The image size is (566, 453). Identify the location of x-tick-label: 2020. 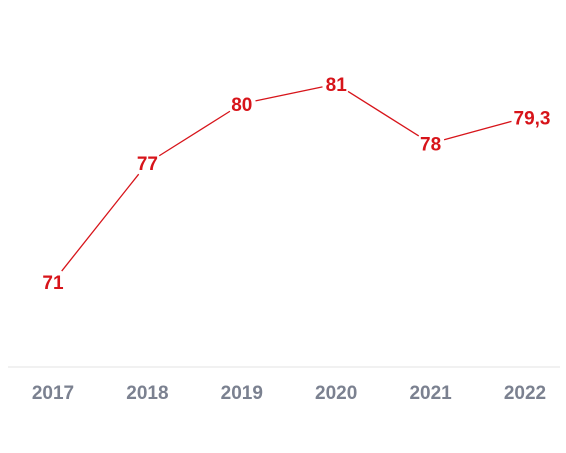
(336, 393).